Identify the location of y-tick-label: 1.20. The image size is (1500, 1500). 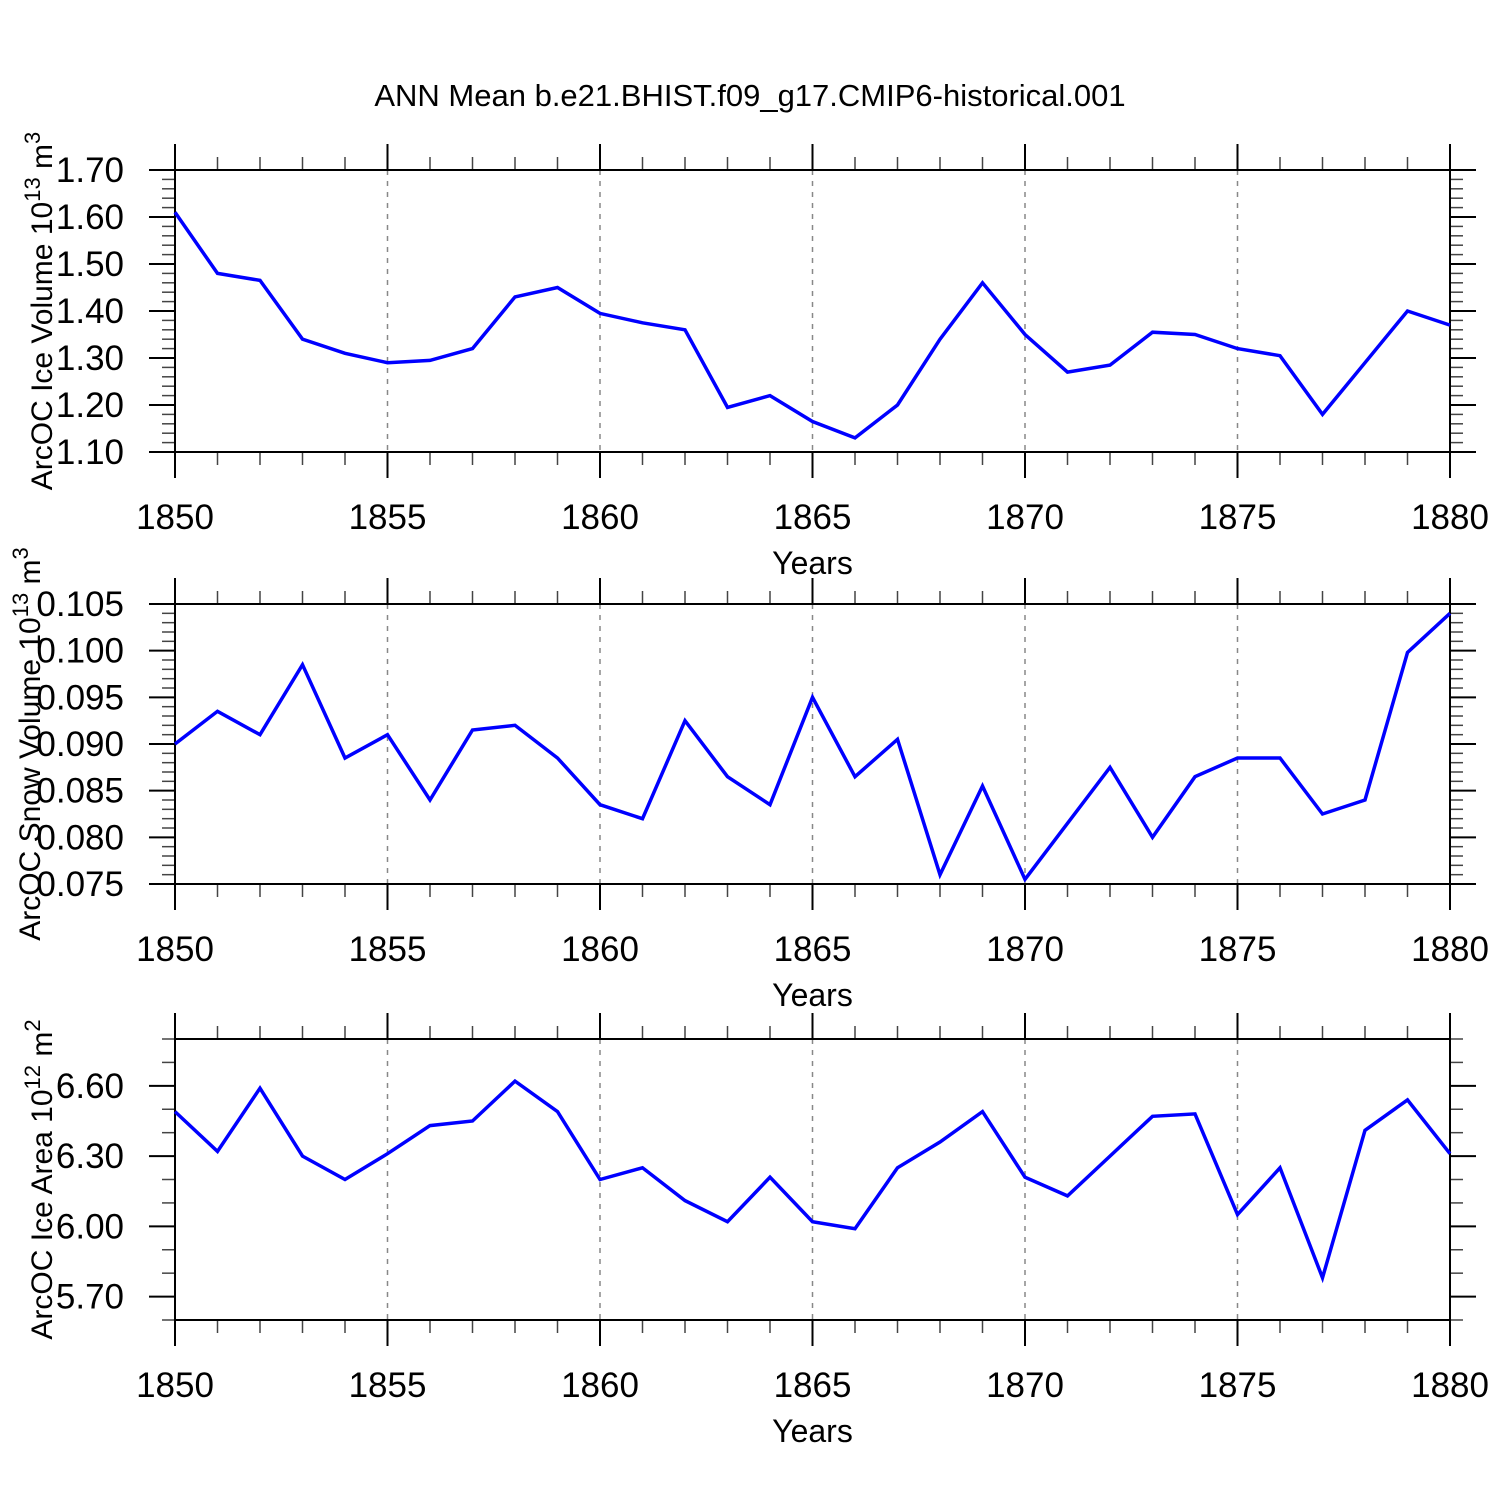
(90, 405).